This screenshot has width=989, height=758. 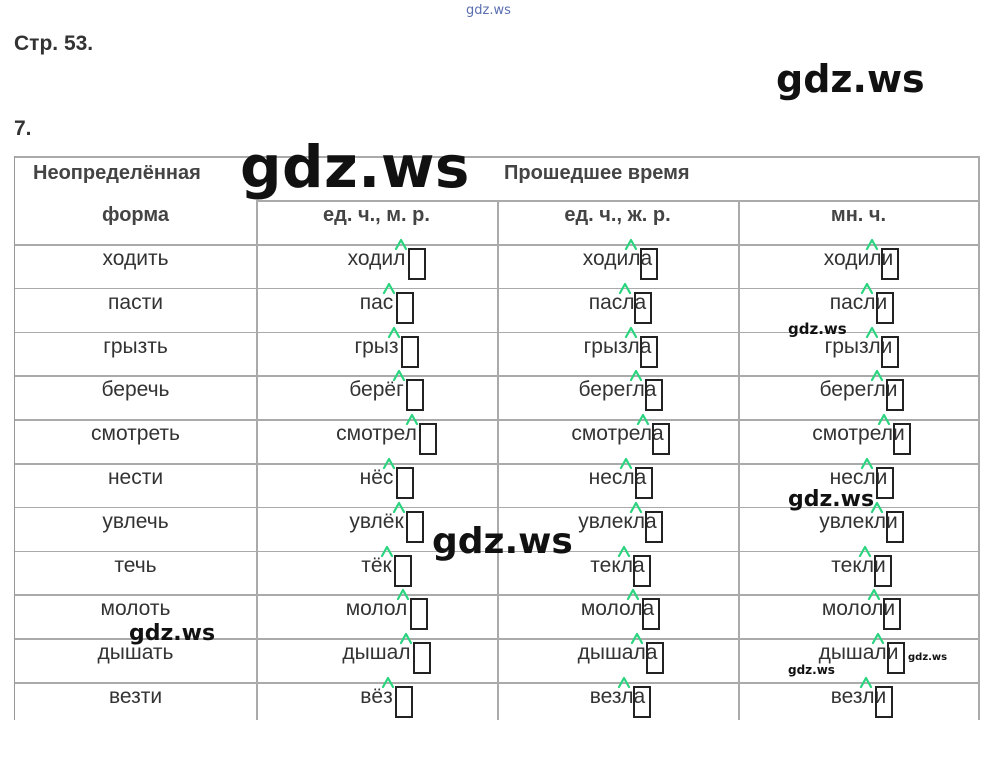 I want to click on table-cell-masculine: грыз, so click(x=376, y=346).